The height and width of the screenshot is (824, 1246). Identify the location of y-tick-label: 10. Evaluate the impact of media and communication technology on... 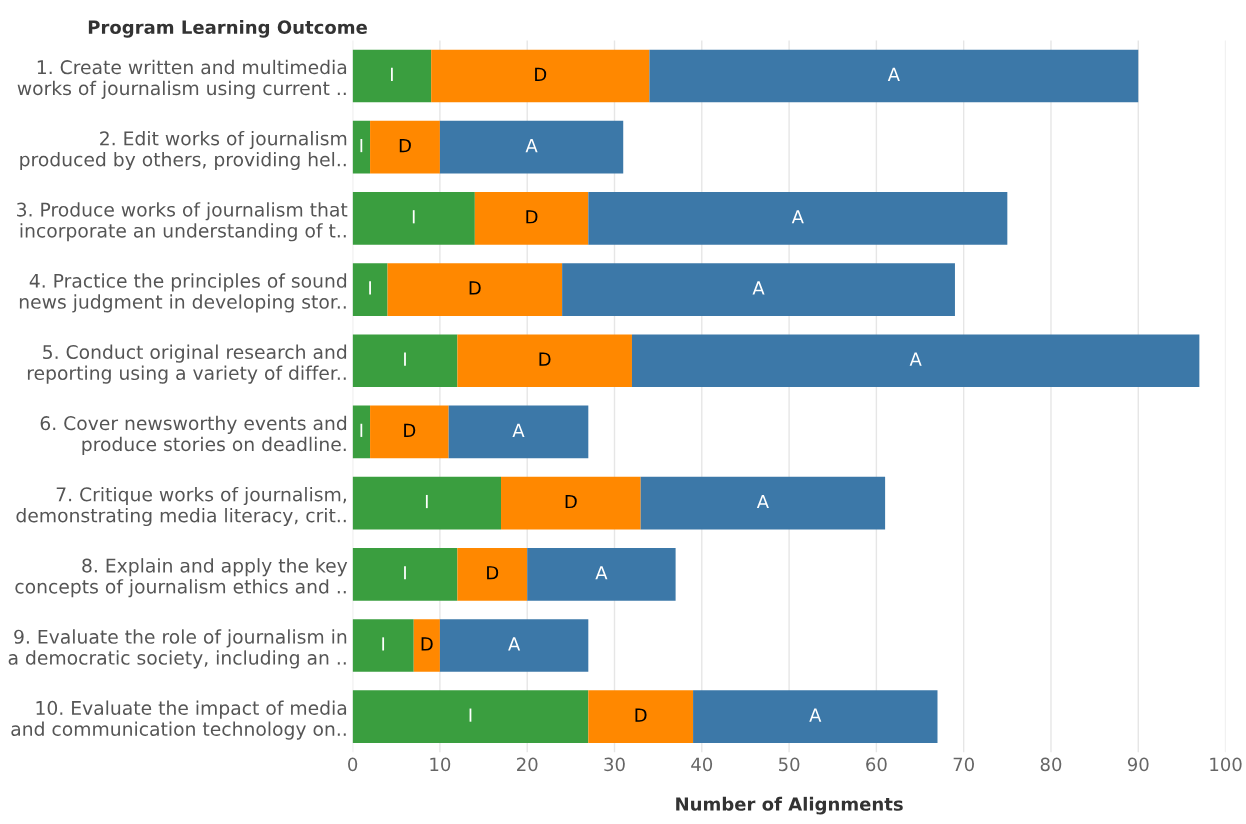
(179, 720).